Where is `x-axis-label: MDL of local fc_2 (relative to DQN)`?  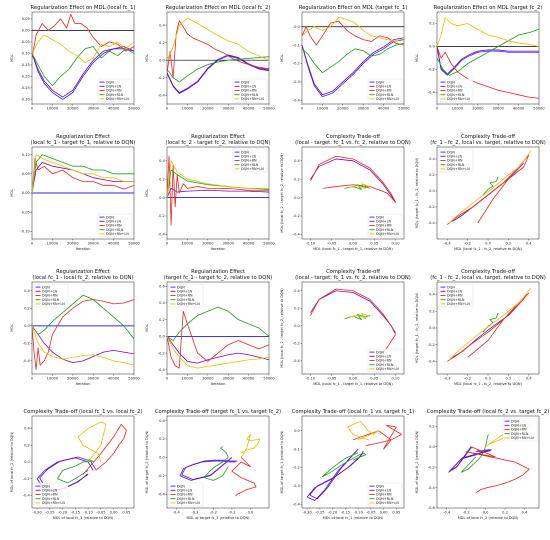 x-axis-label: MDL of local fc_2 (relative to DQN) is located at coordinates (488, 518).